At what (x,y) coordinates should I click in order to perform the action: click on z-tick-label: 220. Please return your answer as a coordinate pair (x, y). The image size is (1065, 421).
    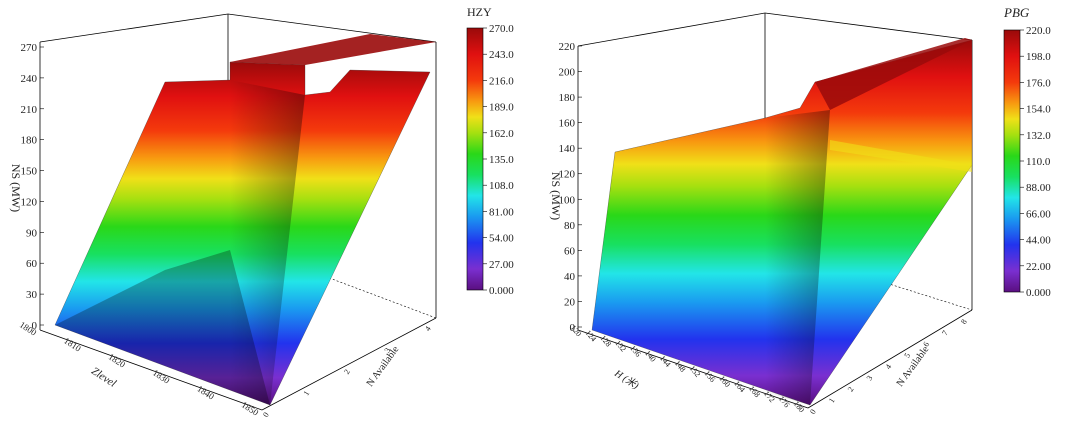
    Looking at the image, I should click on (567, 47).